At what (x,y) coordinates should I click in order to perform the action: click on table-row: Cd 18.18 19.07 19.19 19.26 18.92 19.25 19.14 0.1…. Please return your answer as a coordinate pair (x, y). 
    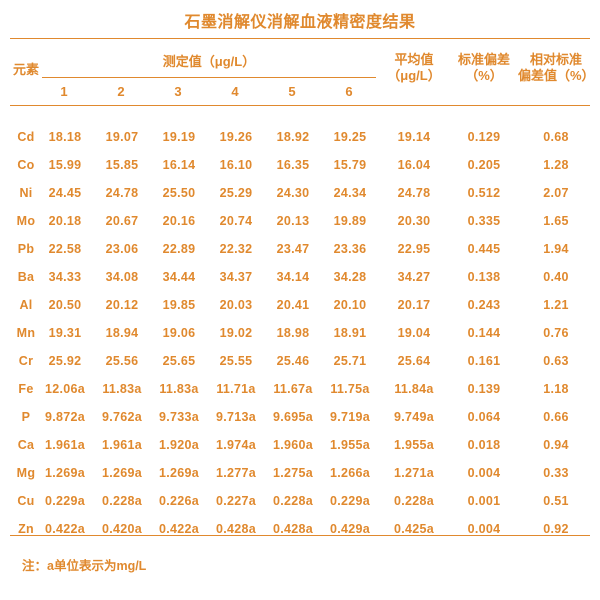
    Looking at the image, I should click on (300, 144).